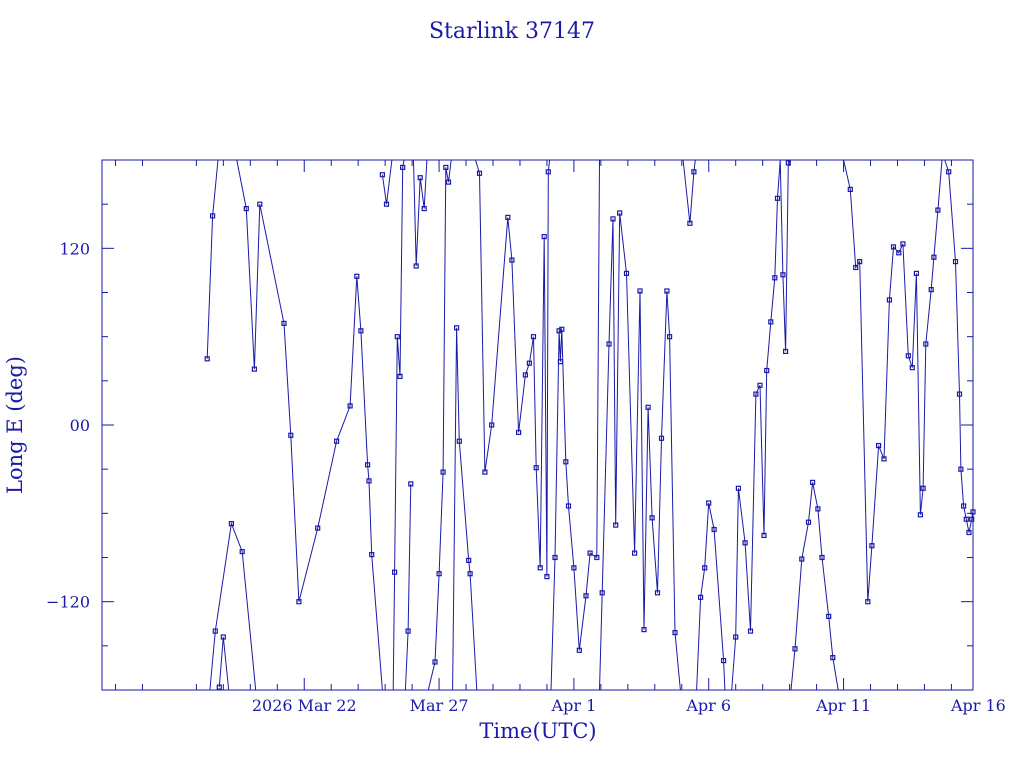 The width and height of the screenshot is (1024, 768). What do you see at coordinates (537, 731) in the screenshot?
I see `x-axis-label: Time(UTC)` at bounding box center [537, 731].